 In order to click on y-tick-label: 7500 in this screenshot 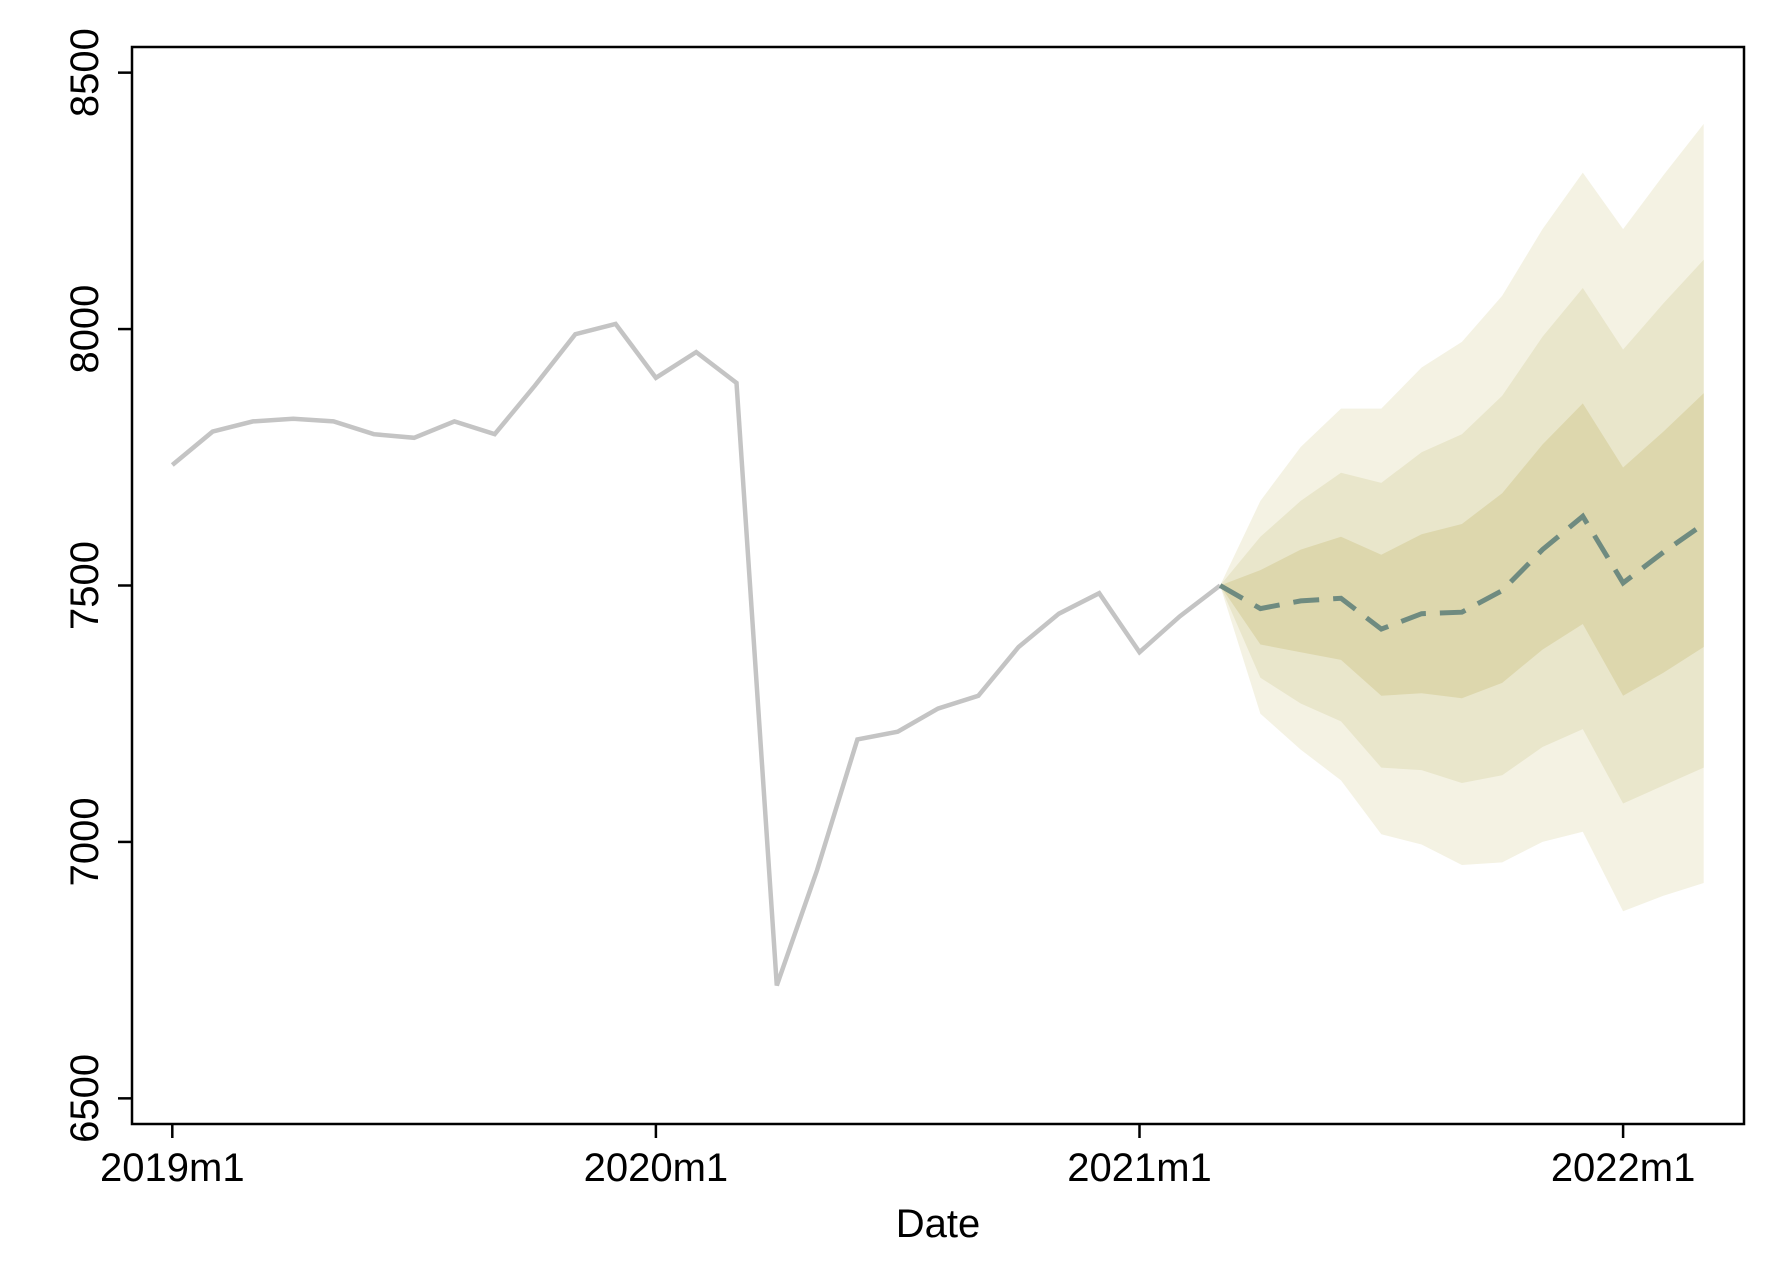, I will do `click(85, 585)`.